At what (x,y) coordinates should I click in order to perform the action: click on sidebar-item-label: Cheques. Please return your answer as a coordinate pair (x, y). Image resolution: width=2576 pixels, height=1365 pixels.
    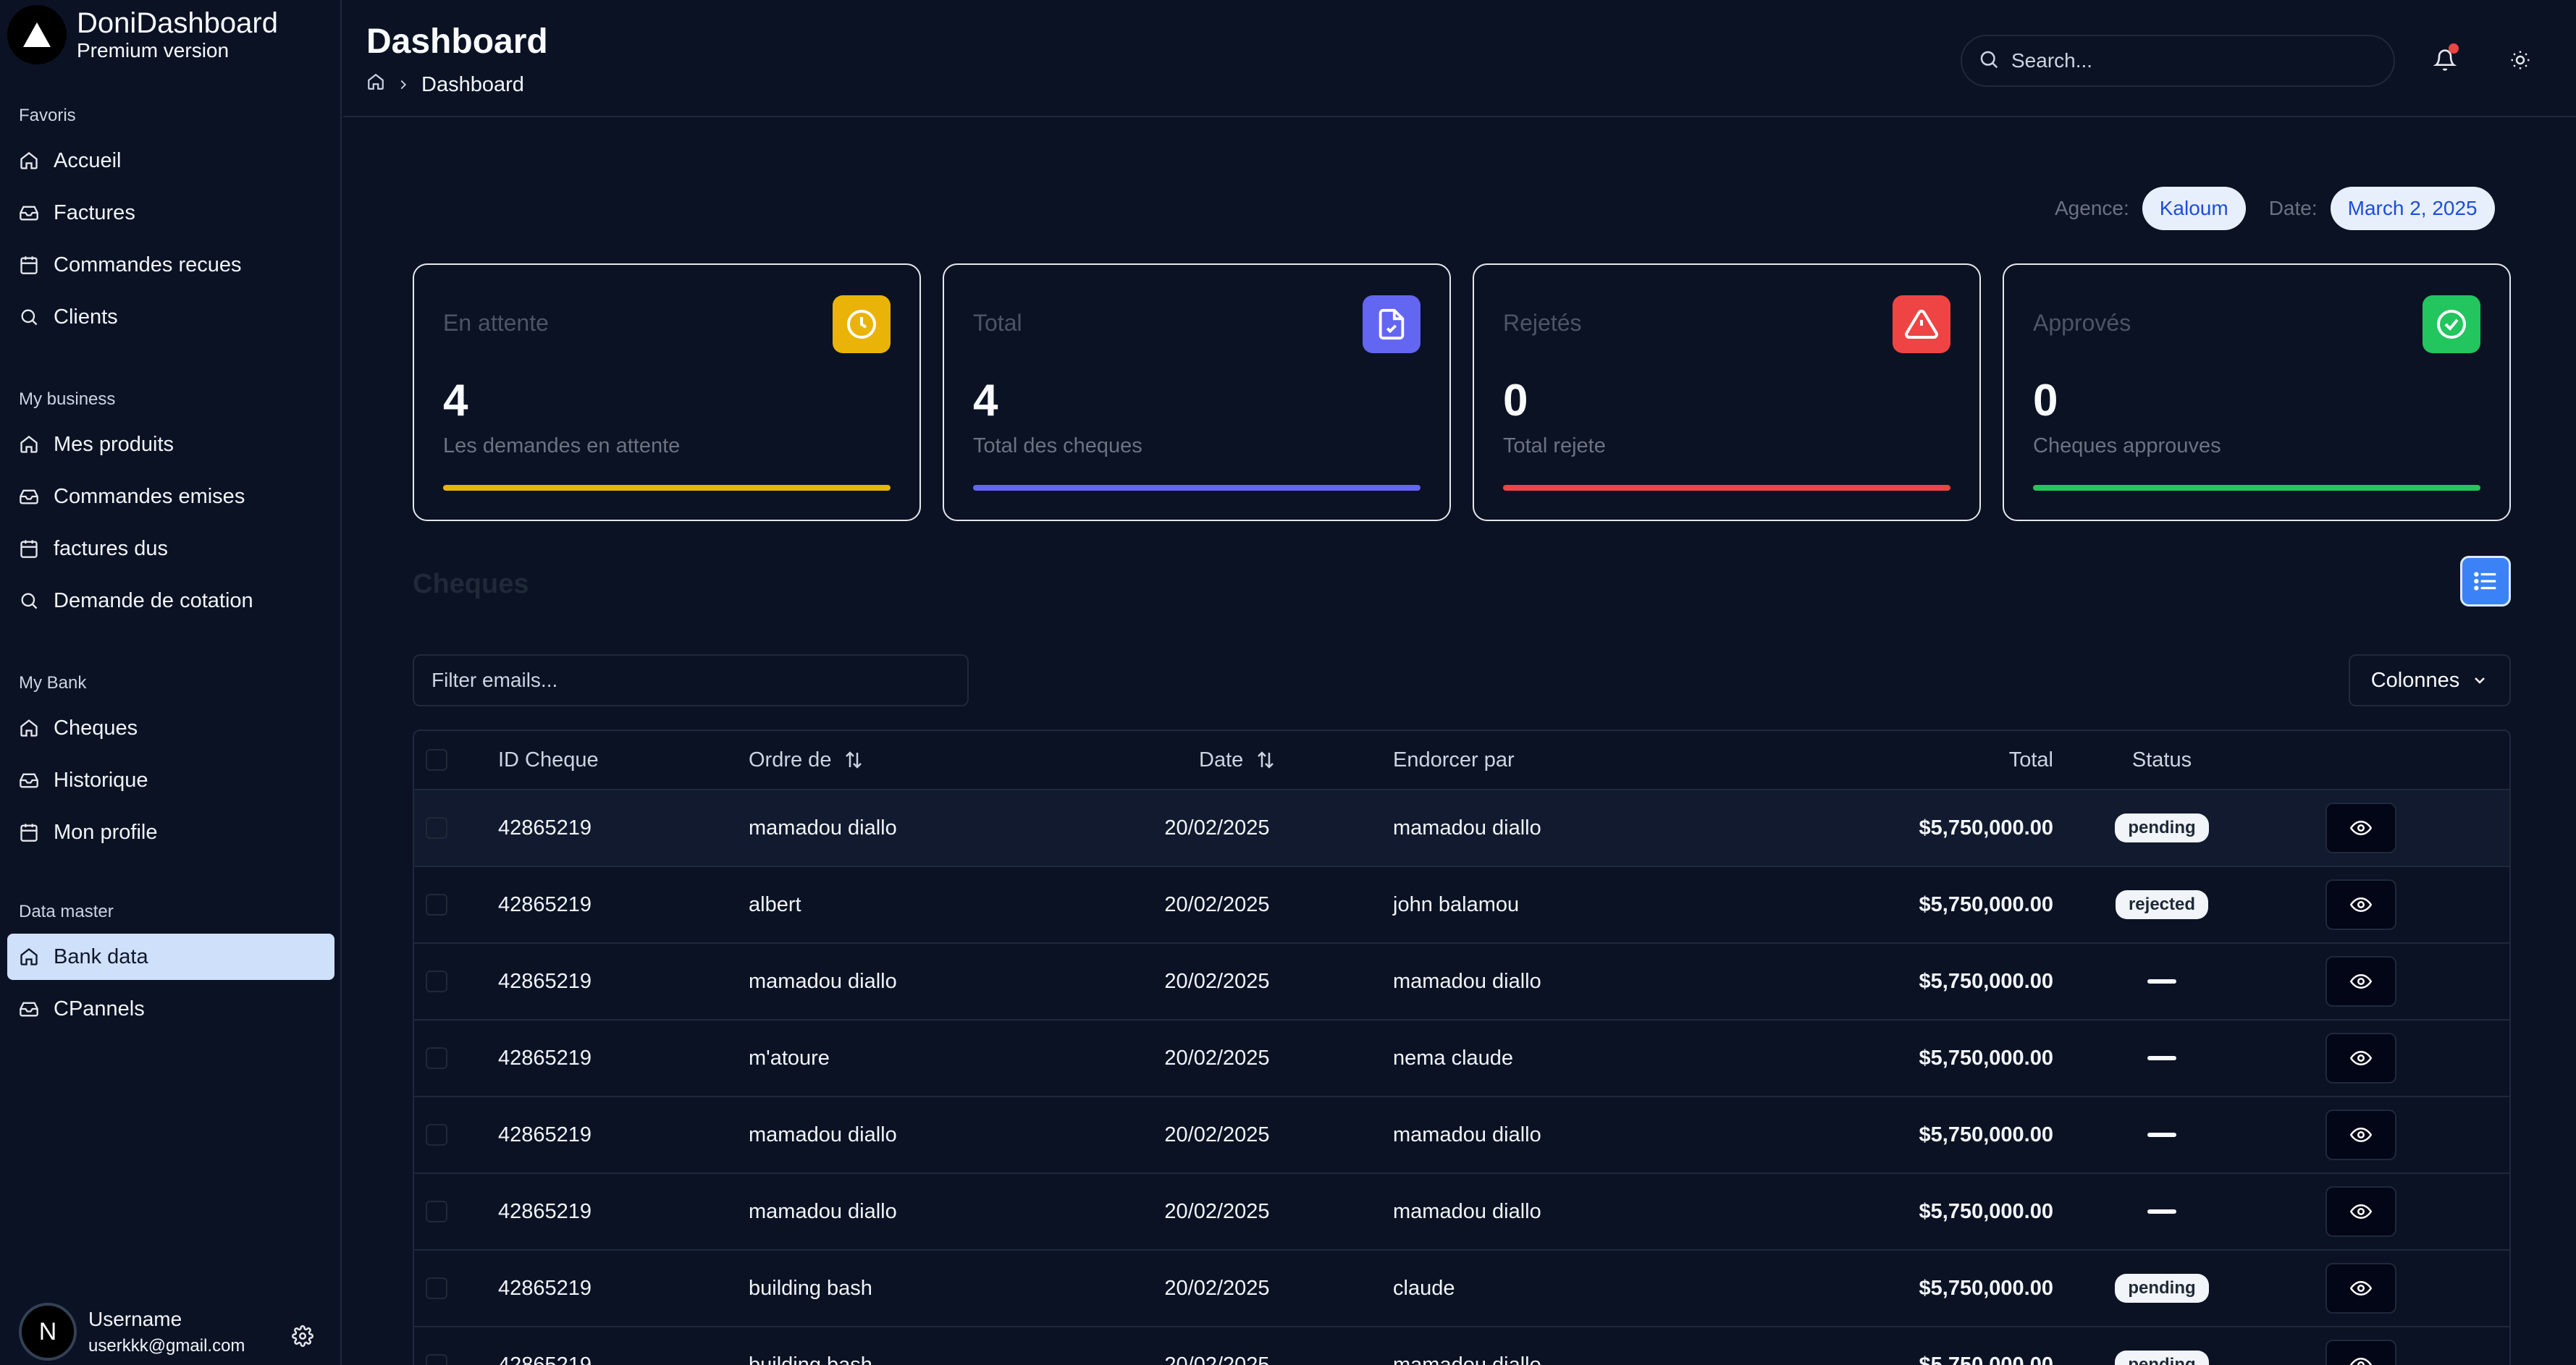
    Looking at the image, I should click on (96, 728).